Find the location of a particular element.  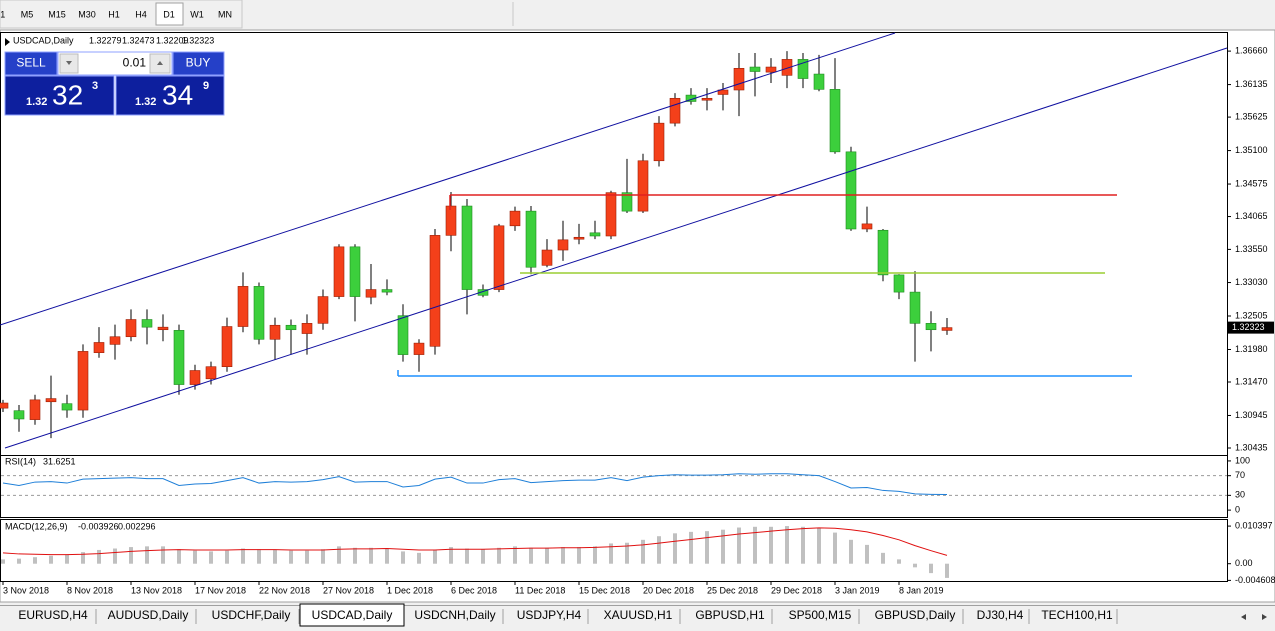

one-click-trading: SELL 0.01 BUY 1.32 32 3 1.32 34 9 is located at coordinates (114, 83).